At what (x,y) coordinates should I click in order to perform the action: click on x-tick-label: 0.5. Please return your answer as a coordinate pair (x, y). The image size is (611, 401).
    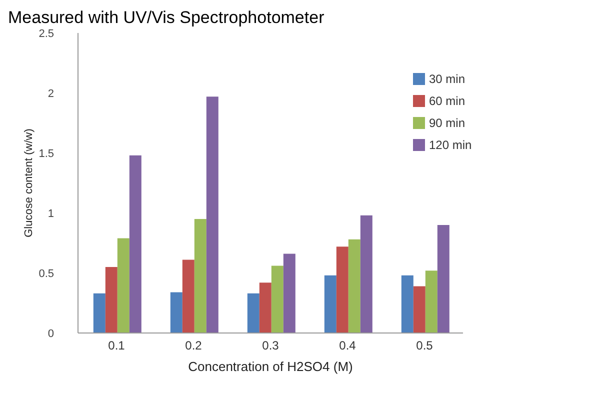
    Looking at the image, I should click on (425, 345).